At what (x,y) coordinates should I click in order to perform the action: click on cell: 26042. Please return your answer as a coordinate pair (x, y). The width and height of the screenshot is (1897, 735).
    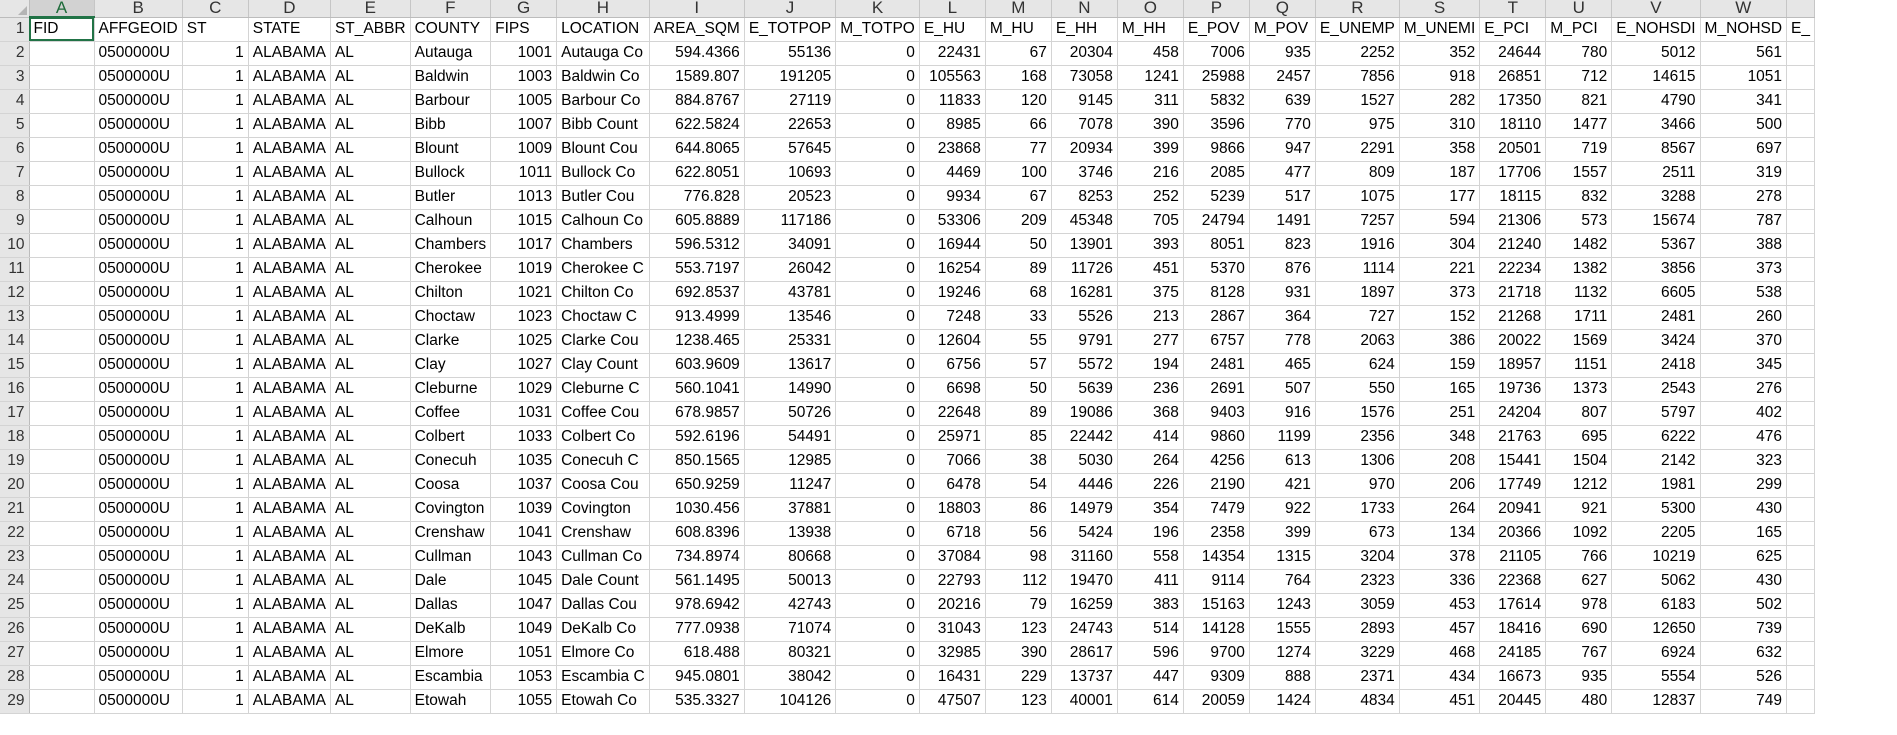
    Looking at the image, I should click on (790, 269).